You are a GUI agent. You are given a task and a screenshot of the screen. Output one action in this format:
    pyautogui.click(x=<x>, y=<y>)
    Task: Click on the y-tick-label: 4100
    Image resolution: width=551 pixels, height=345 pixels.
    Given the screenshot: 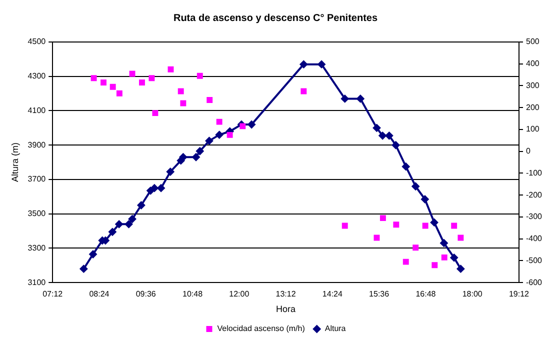 What is the action you would take?
    pyautogui.click(x=37, y=110)
    